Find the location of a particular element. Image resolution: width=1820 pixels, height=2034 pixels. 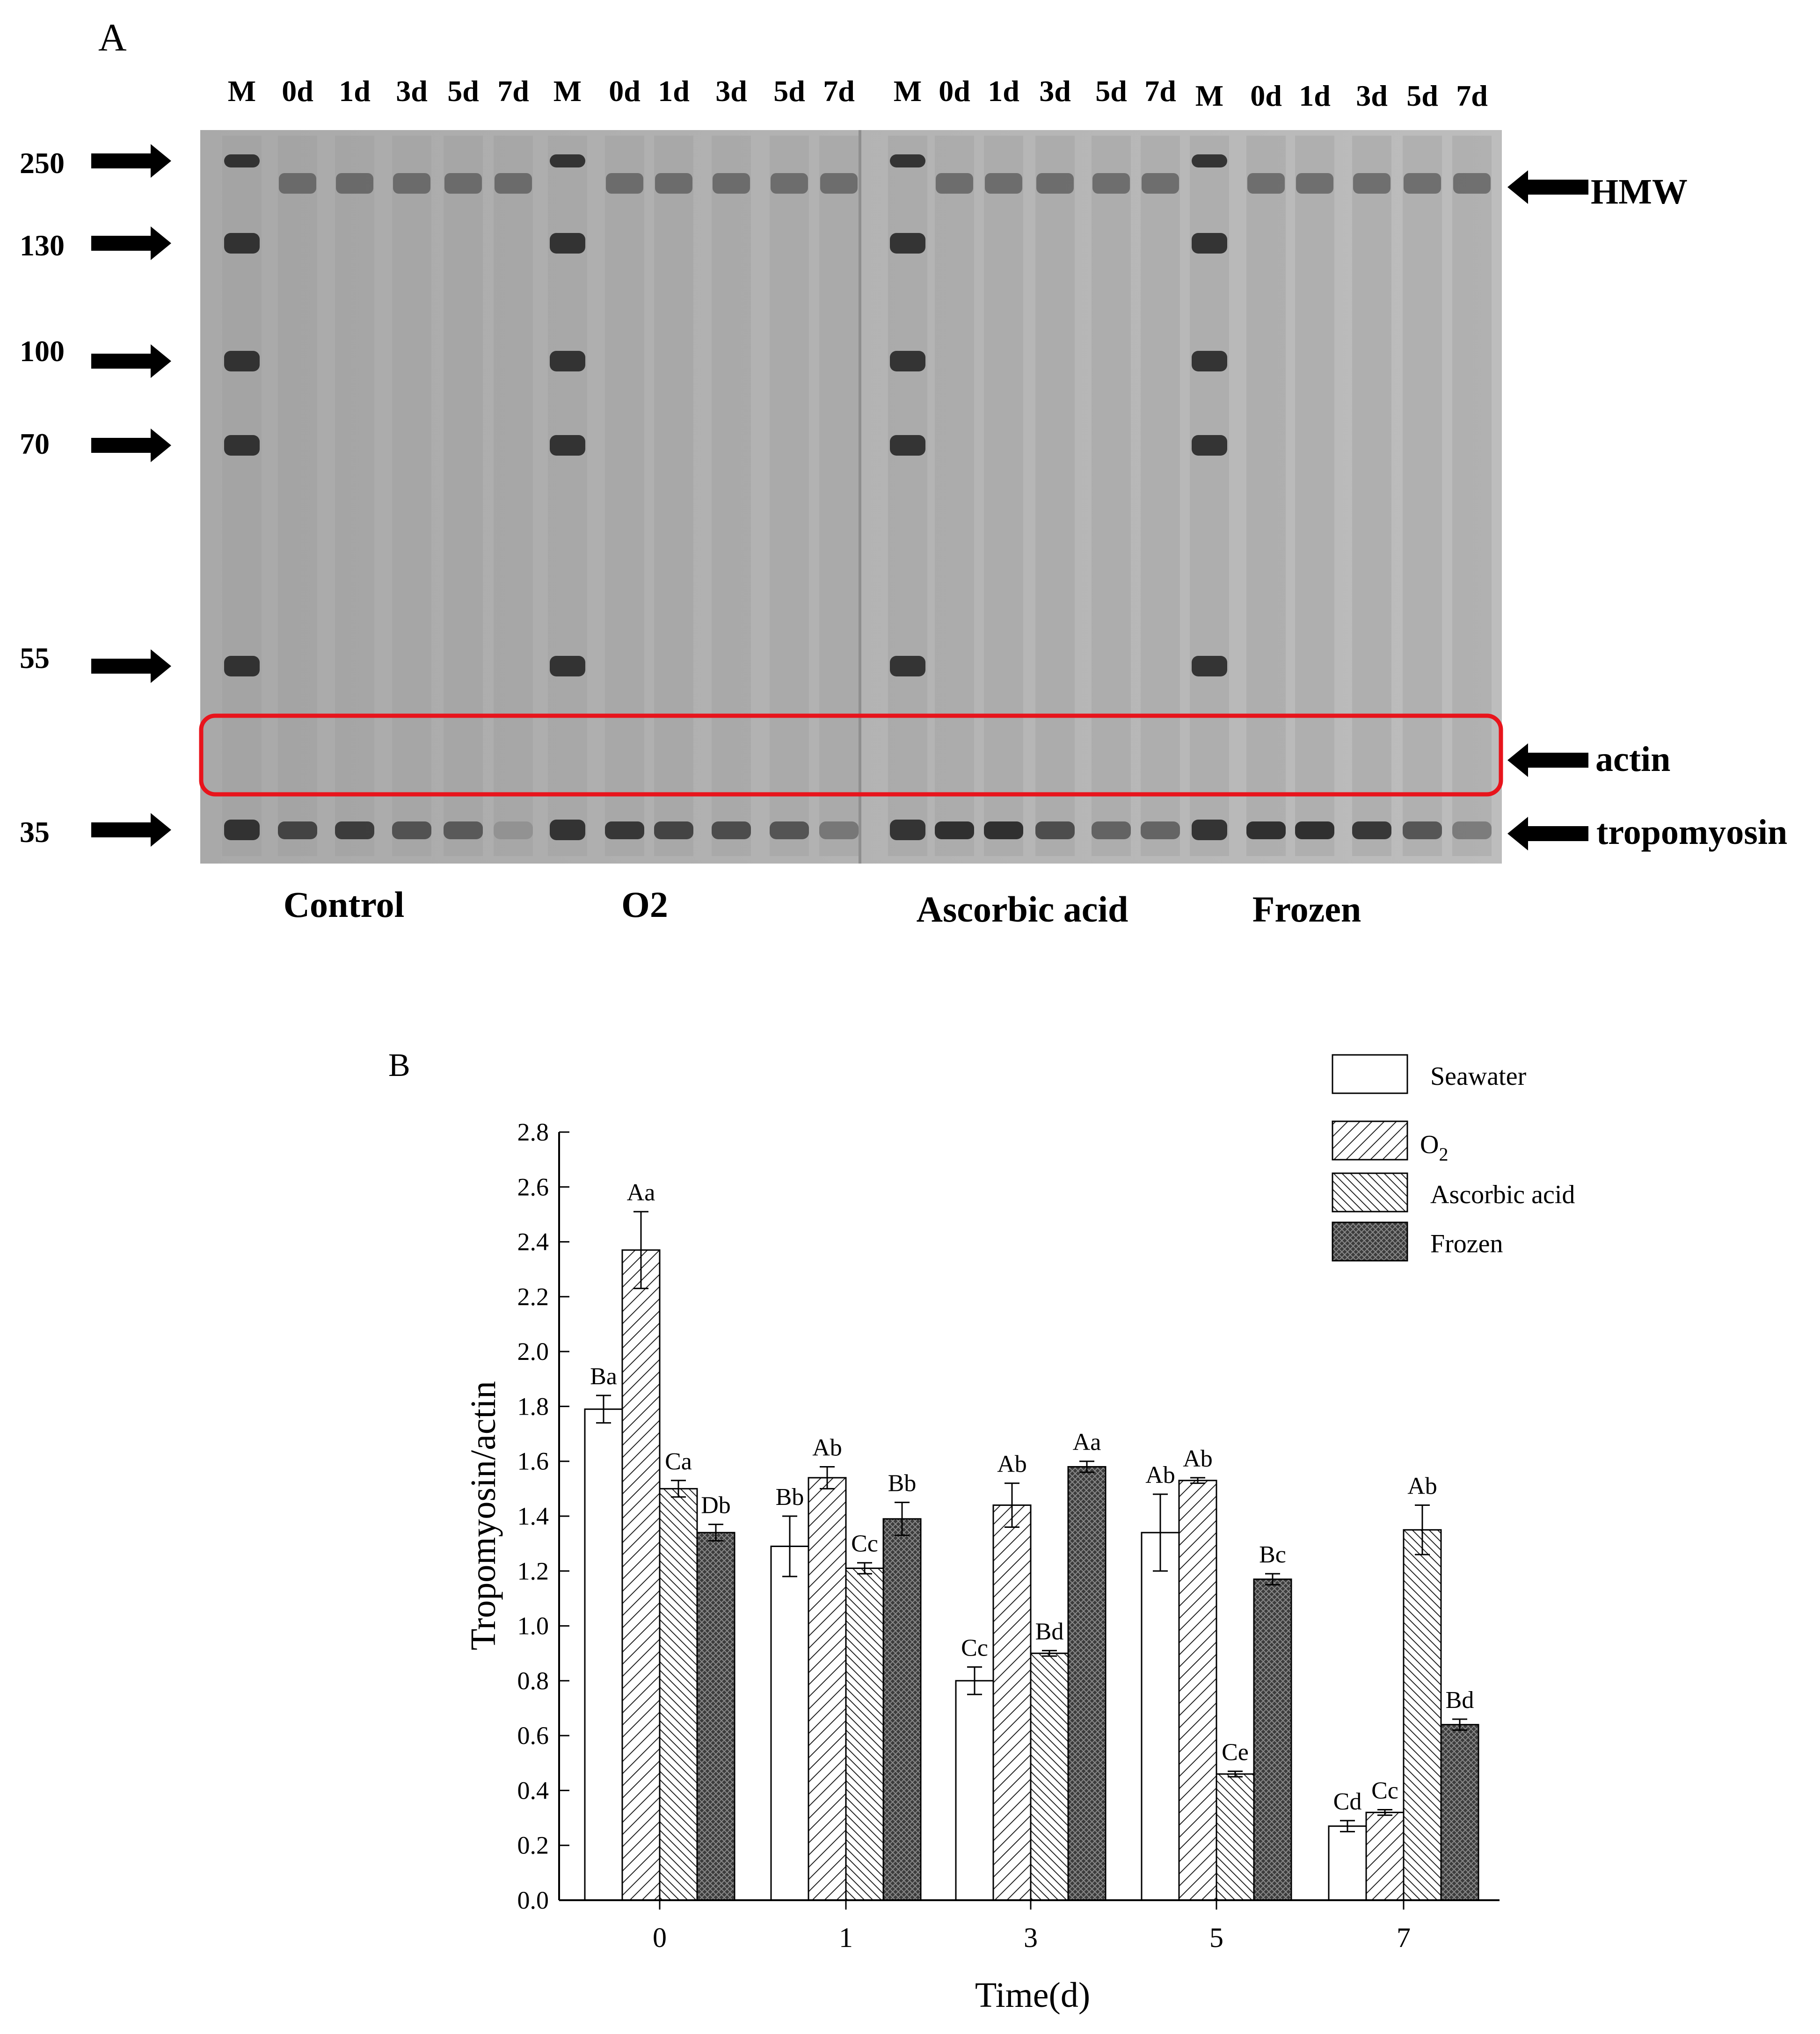

significance-letter: Bb is located at coordinates (790, 1497).